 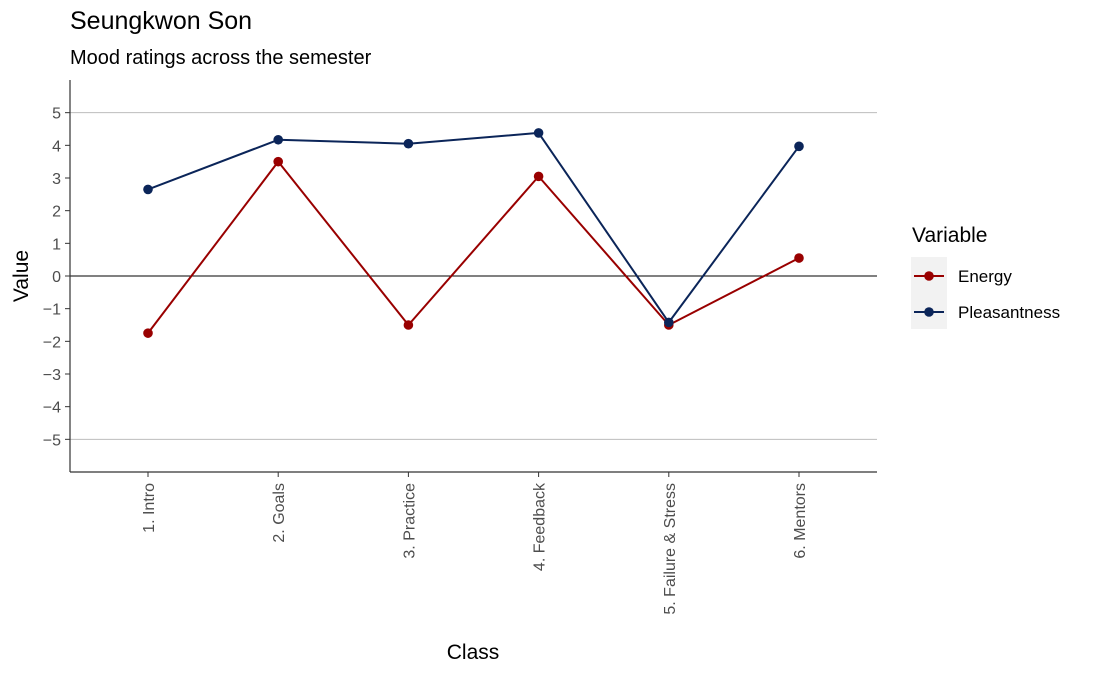 I want to click on y-tick-label: −3, so click(x=52, y=375).